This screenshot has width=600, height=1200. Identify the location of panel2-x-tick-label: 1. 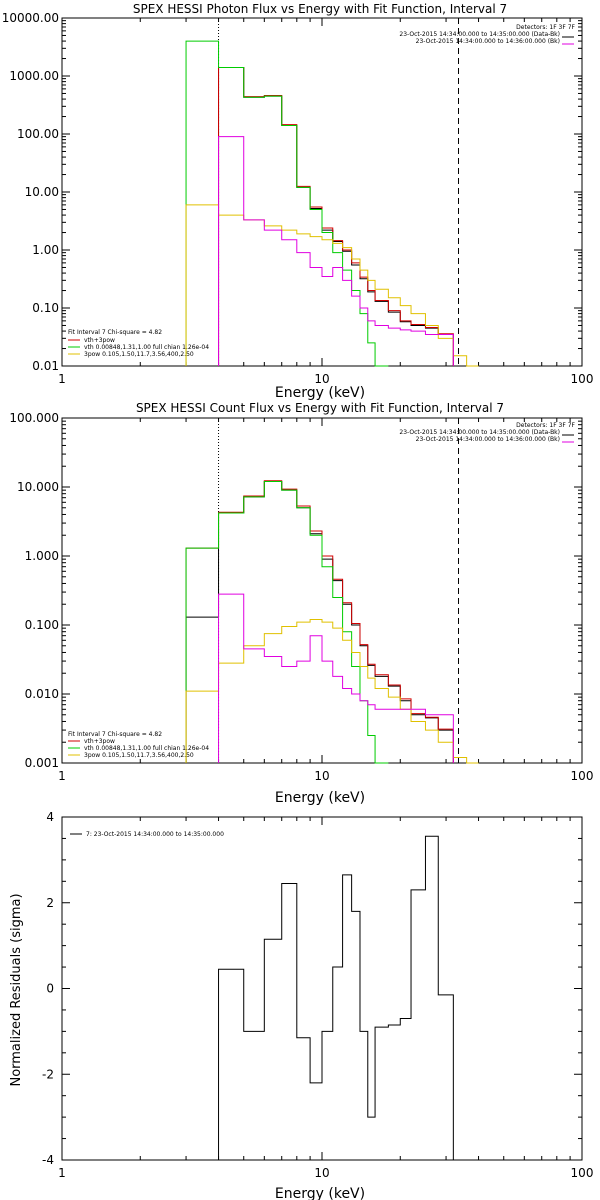
(62, 776).